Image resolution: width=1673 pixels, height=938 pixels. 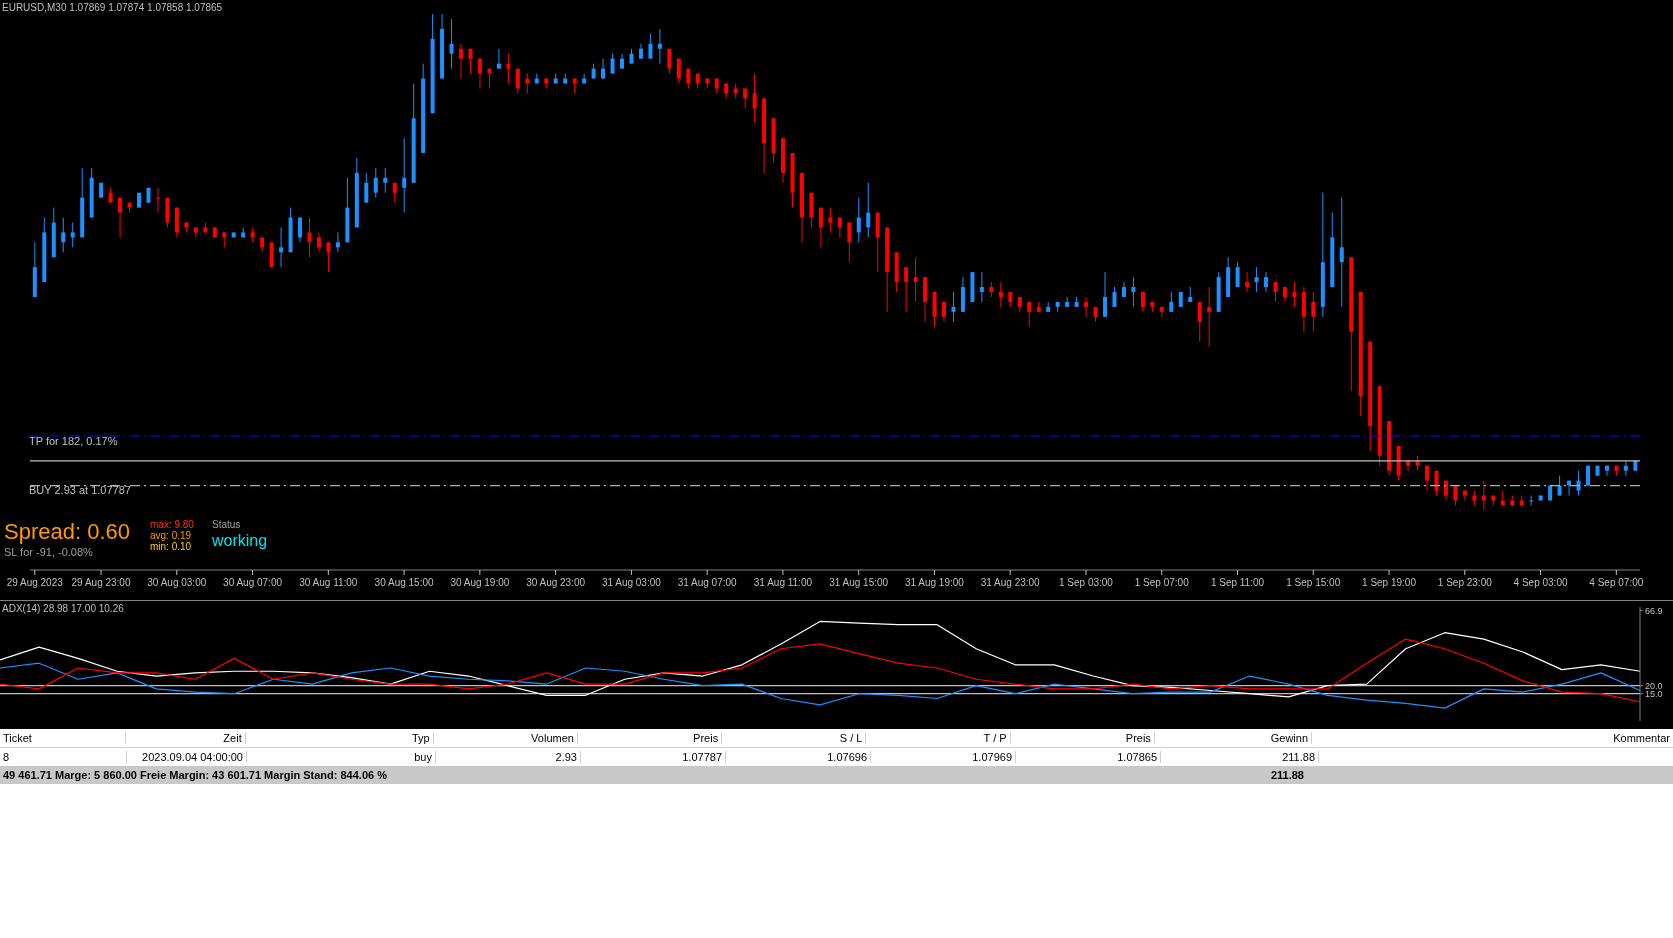 What do you see at coordinates (253, 582) in the screenshot?
I see `x-tick-label: 30 Aug 07:00` at bounding box center [253, 582].